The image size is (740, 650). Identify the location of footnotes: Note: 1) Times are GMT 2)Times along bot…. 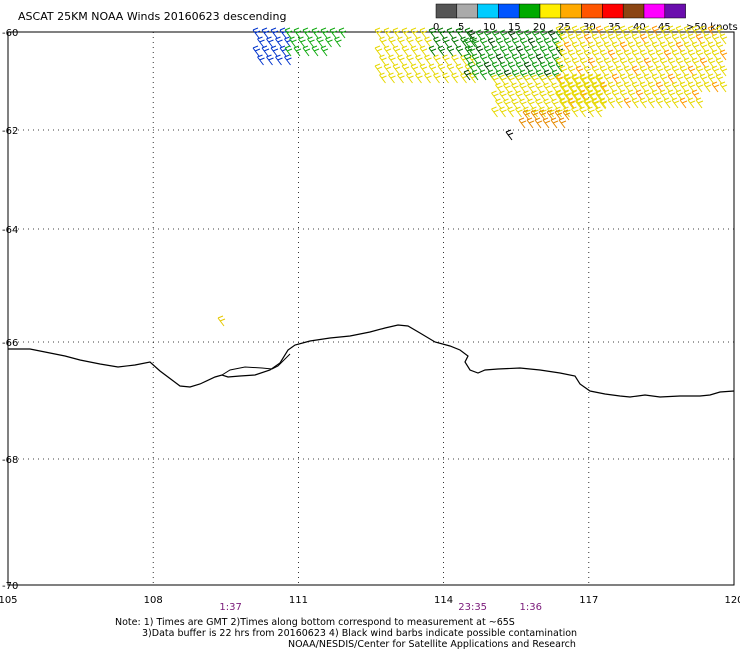
(346, 633).